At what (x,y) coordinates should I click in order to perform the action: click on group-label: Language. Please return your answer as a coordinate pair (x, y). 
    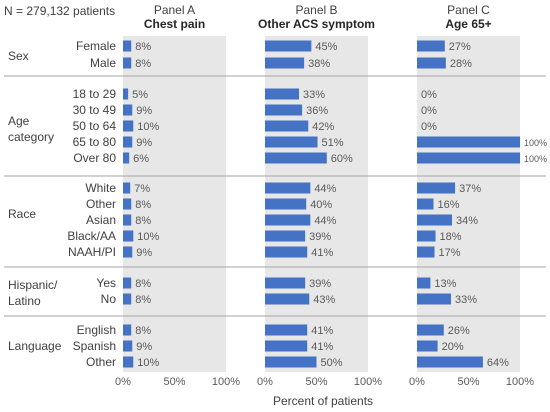
    Looking at the image, I should click on (35, 346).